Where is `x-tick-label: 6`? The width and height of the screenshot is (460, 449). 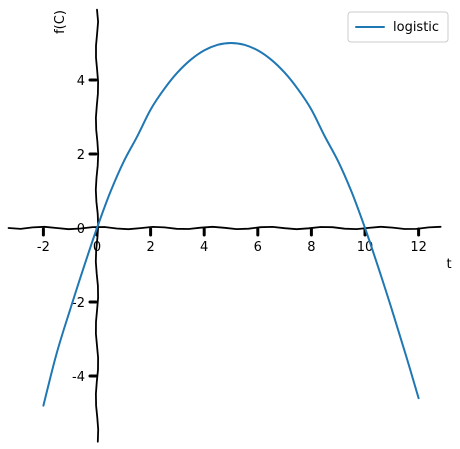
x-tick-label: 6 is located at coordinates (258, 247).